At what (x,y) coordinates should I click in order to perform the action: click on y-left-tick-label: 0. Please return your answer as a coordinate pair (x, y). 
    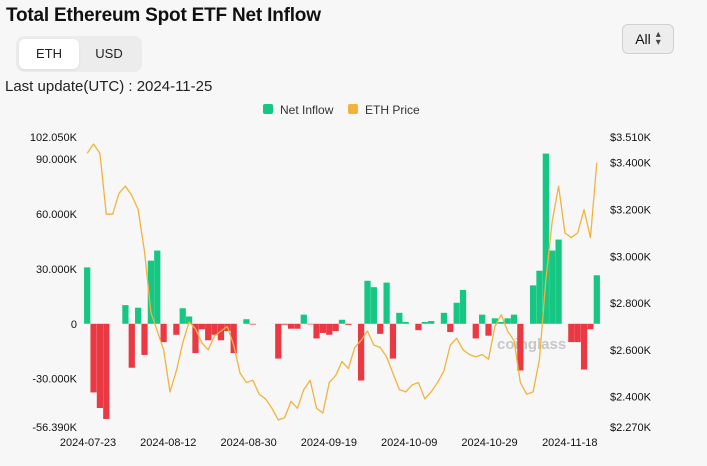
    Looking at the image, I should click on (74, 325).